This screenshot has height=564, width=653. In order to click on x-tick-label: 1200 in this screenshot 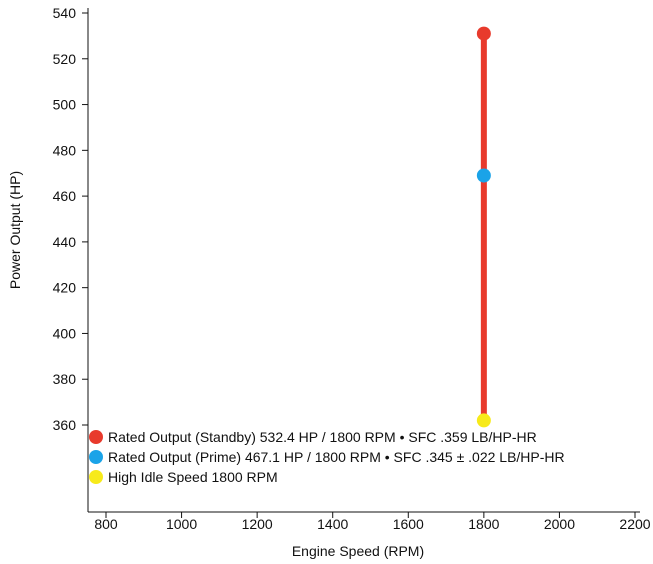, I will do `click(257, 524)`.